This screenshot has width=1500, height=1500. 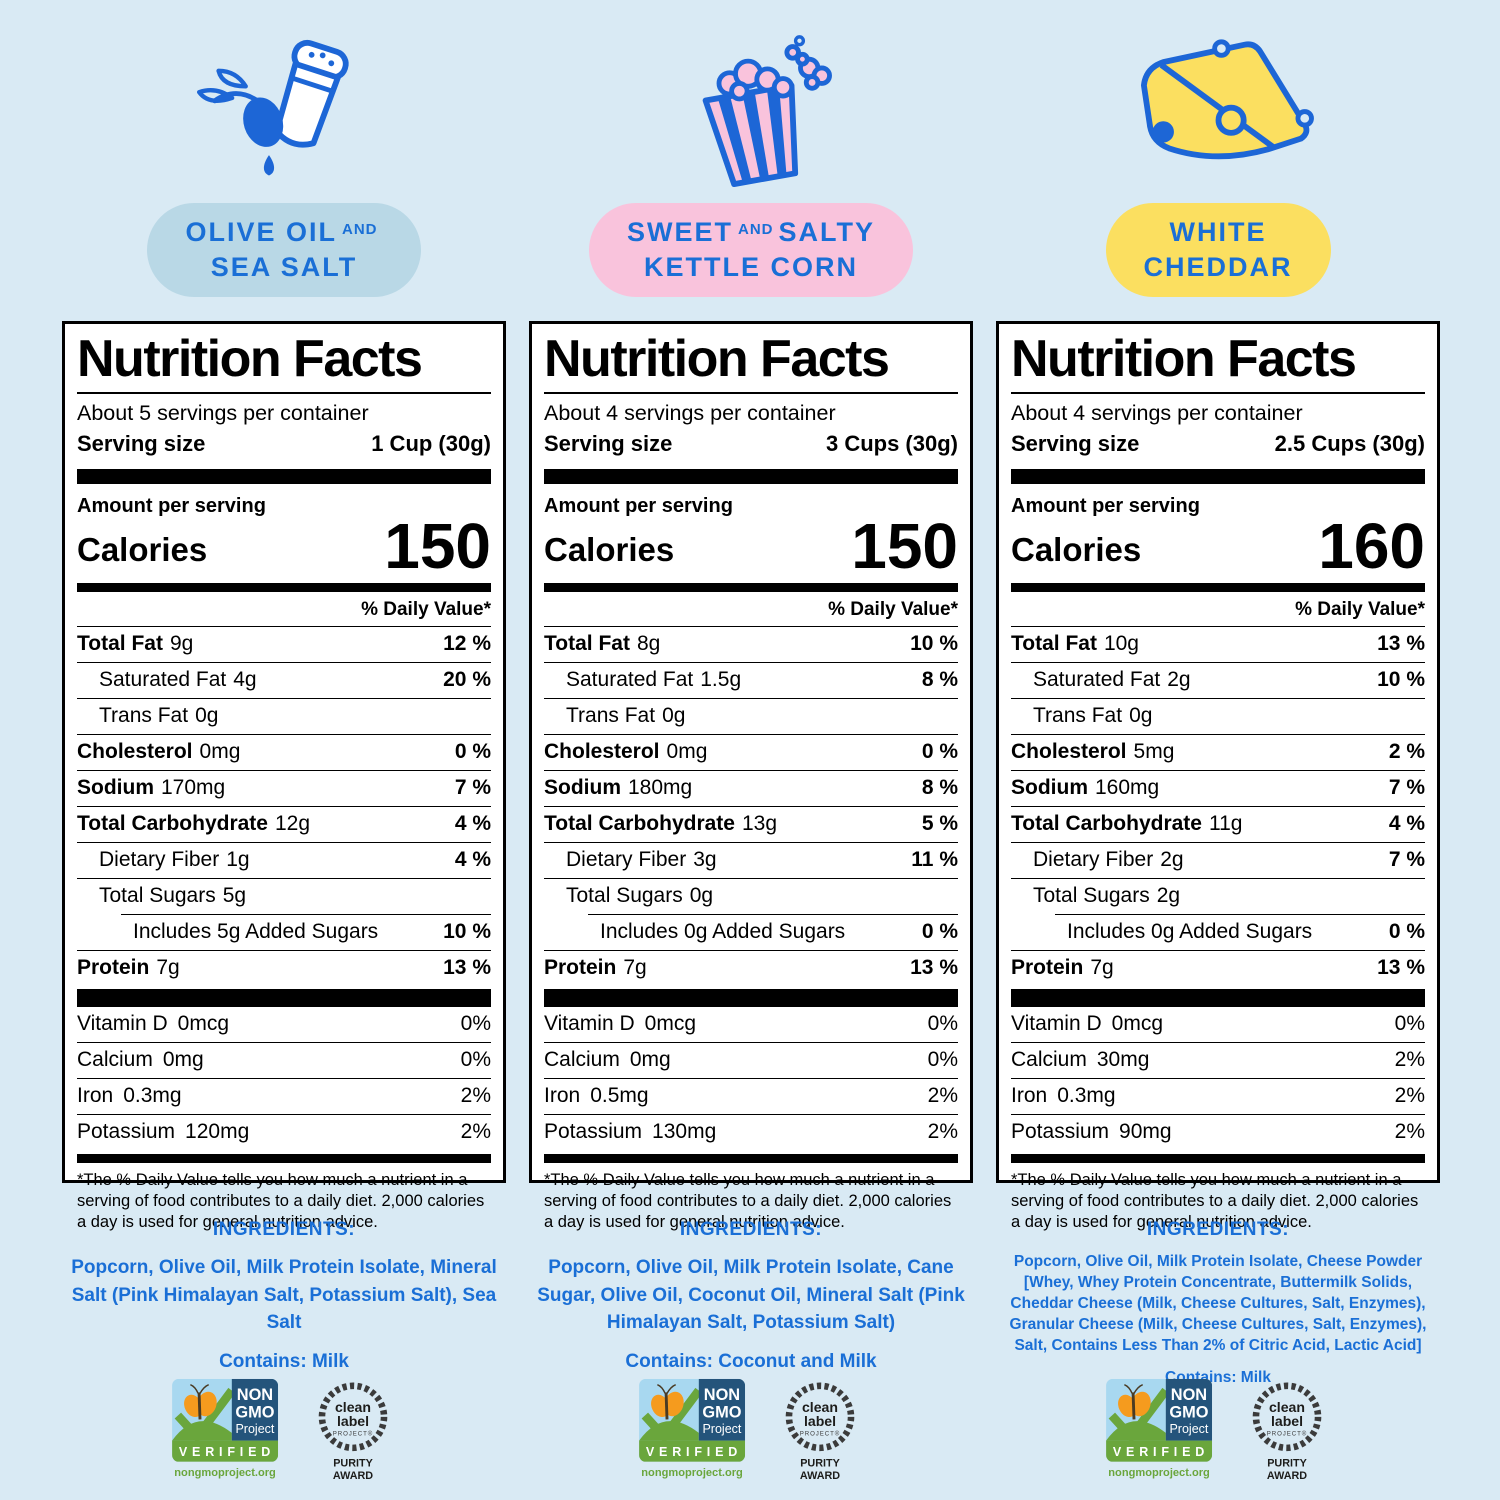 What do you see at coordinates (431, 443) in the screenshot?
I see `serving-size-value: 1 Cup (30g)` at bounding box center [431, 443].